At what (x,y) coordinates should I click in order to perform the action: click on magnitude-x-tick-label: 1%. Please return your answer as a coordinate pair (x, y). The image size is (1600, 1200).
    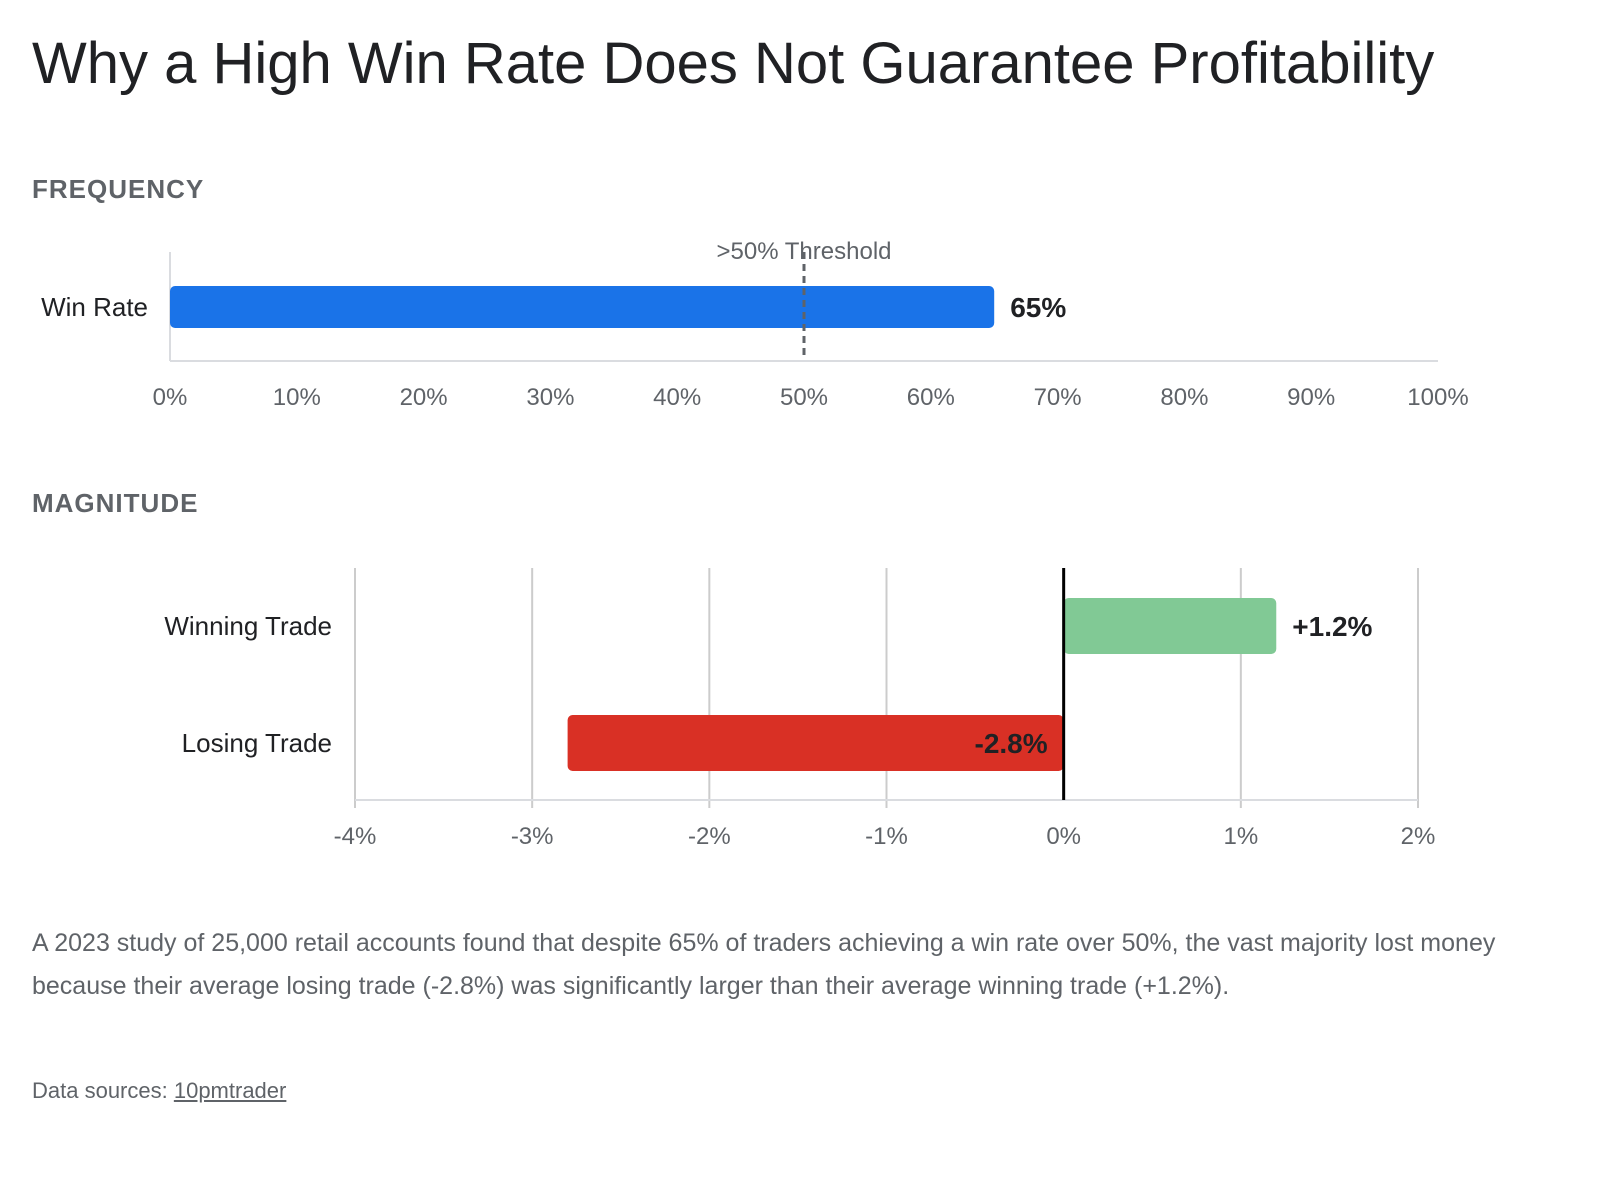
    Looking at the image, I should click on (1240, 836).